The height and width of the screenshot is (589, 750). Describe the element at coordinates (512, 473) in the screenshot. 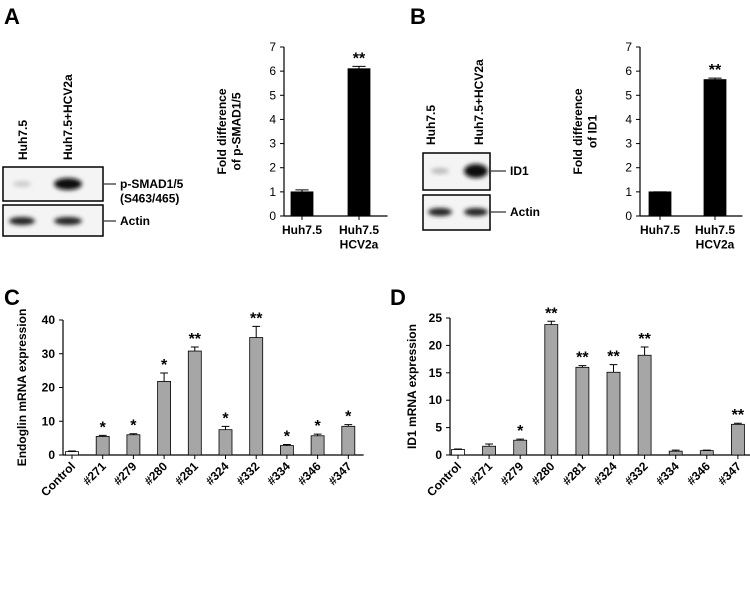

I see `x-tick-label: #279` at that location.